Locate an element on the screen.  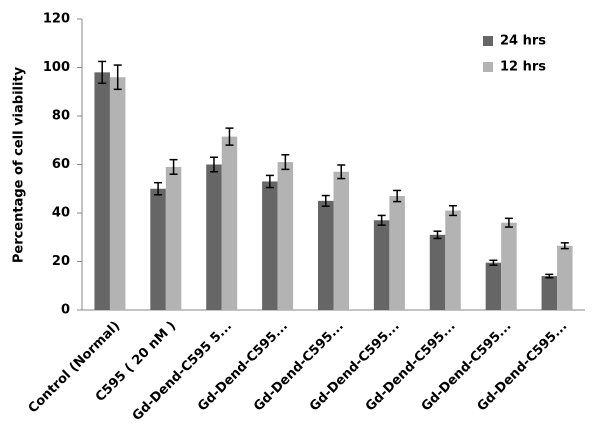
y-tick-label: 40 is located at coordinates (61, 213).